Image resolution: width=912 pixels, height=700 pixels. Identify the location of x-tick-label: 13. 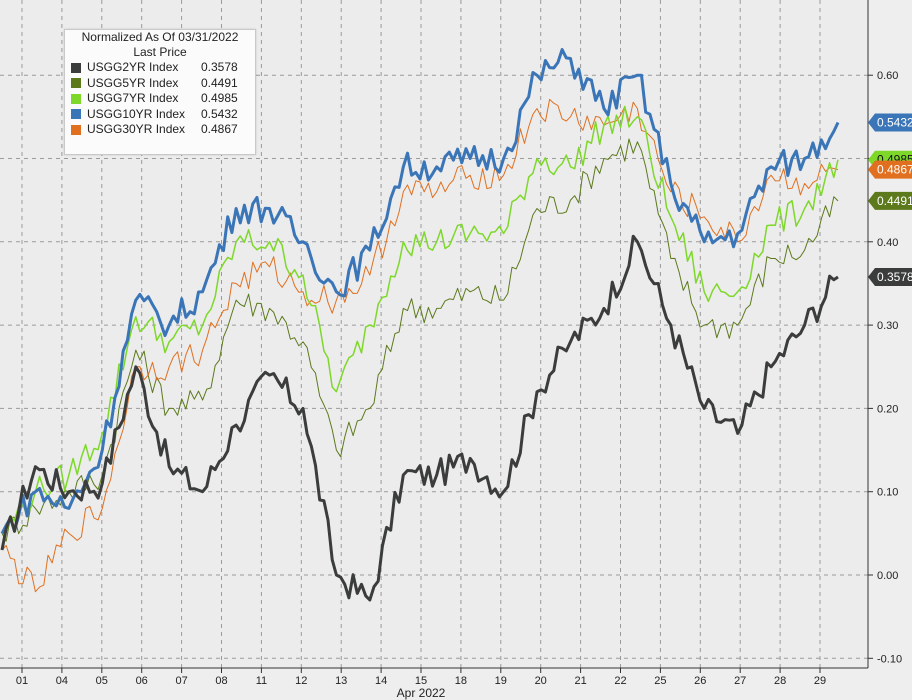
(341, 681).